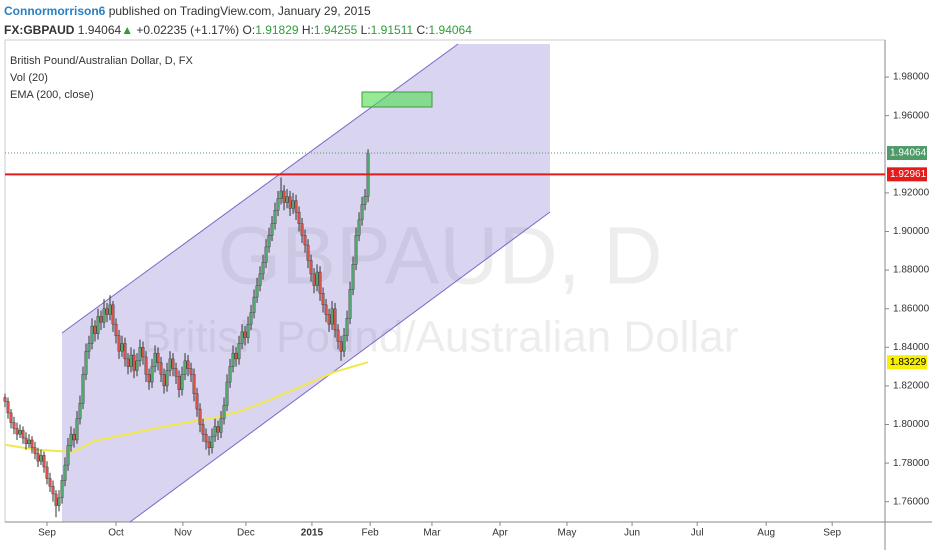 The width and height of the screenshot is (932, 550). I want to click on level-price-label-box, so click(907, 174).